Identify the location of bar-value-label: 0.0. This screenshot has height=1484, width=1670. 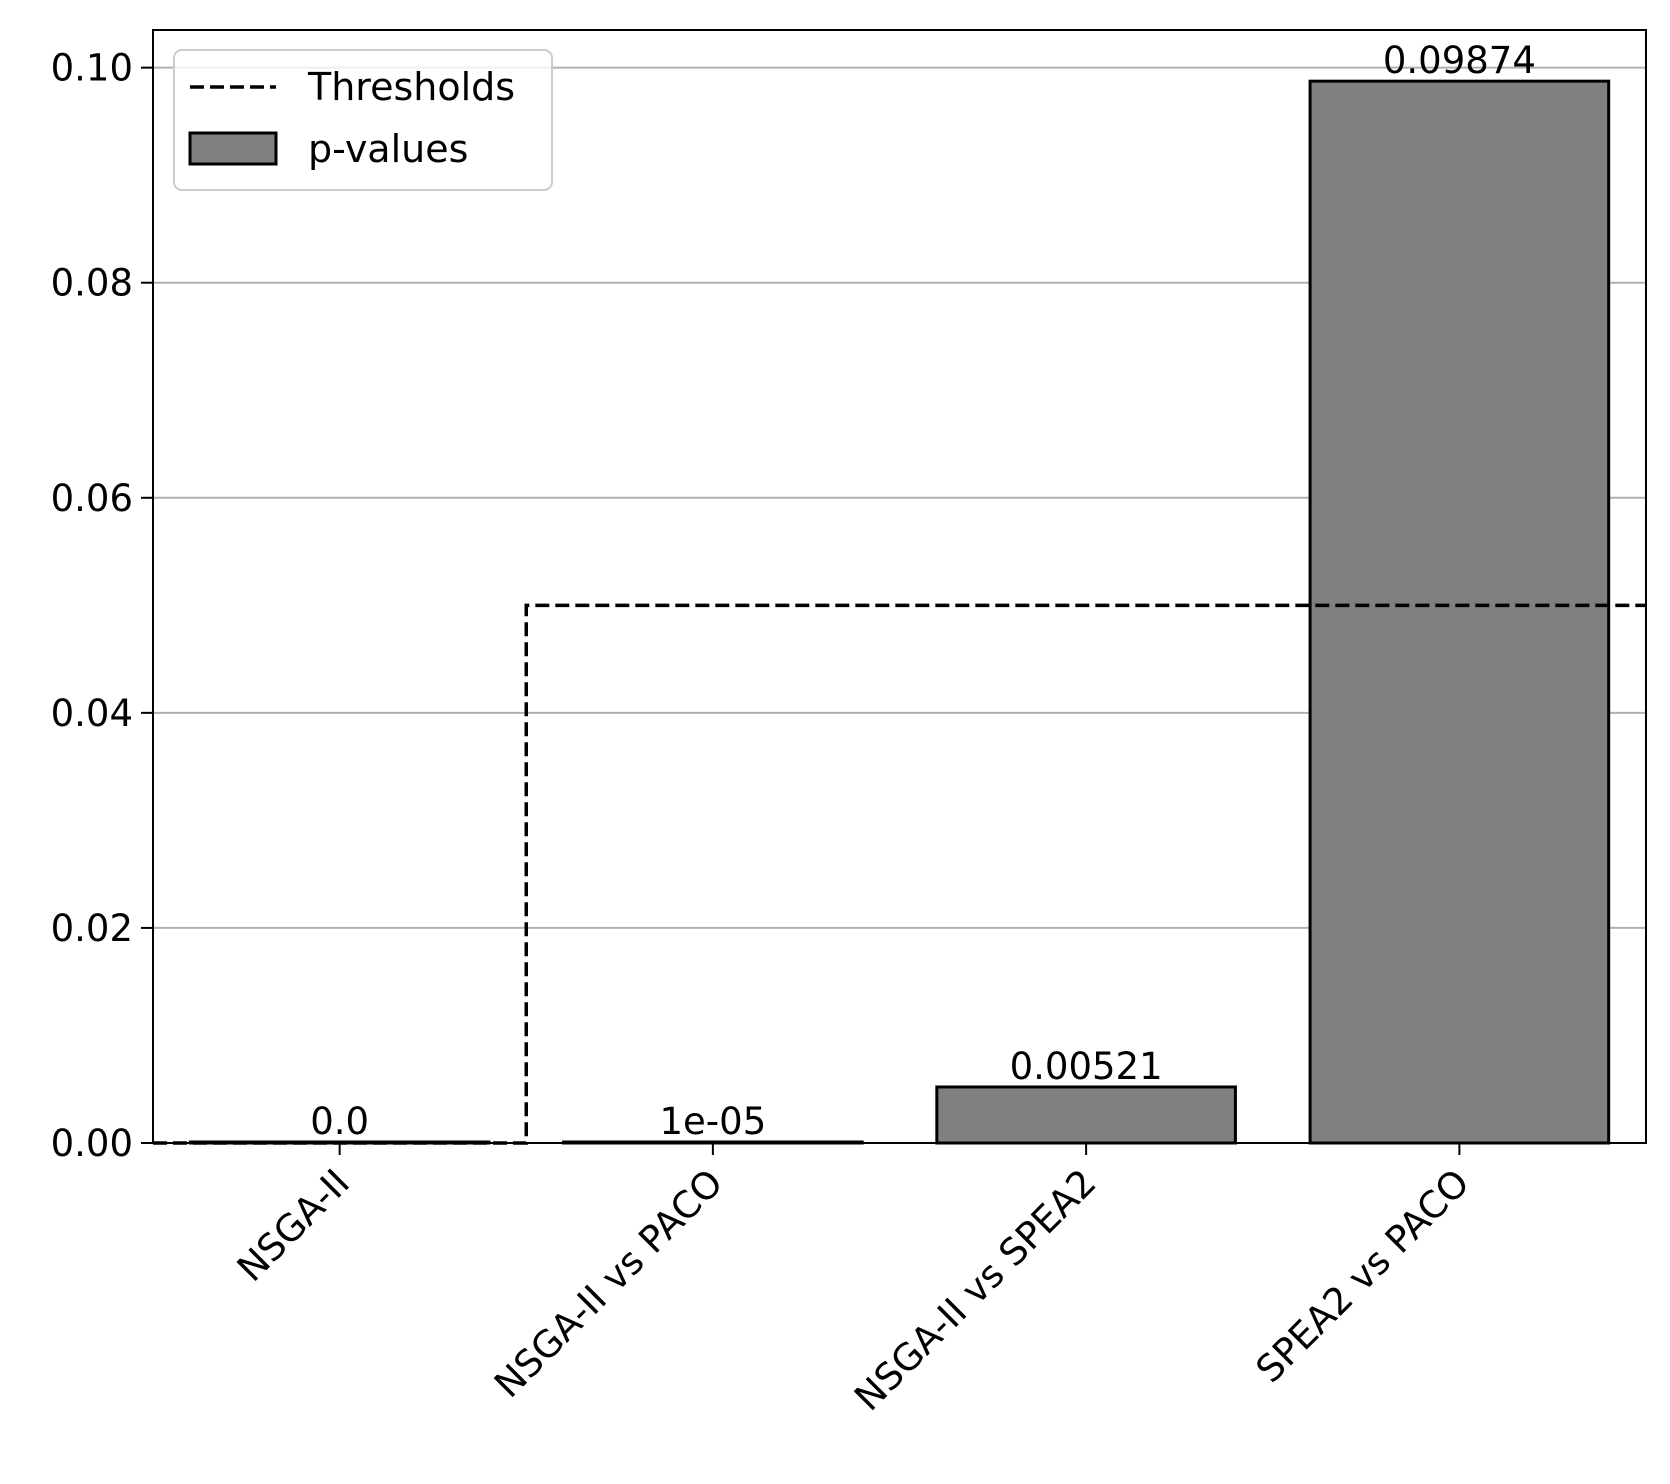
(339, 1121).